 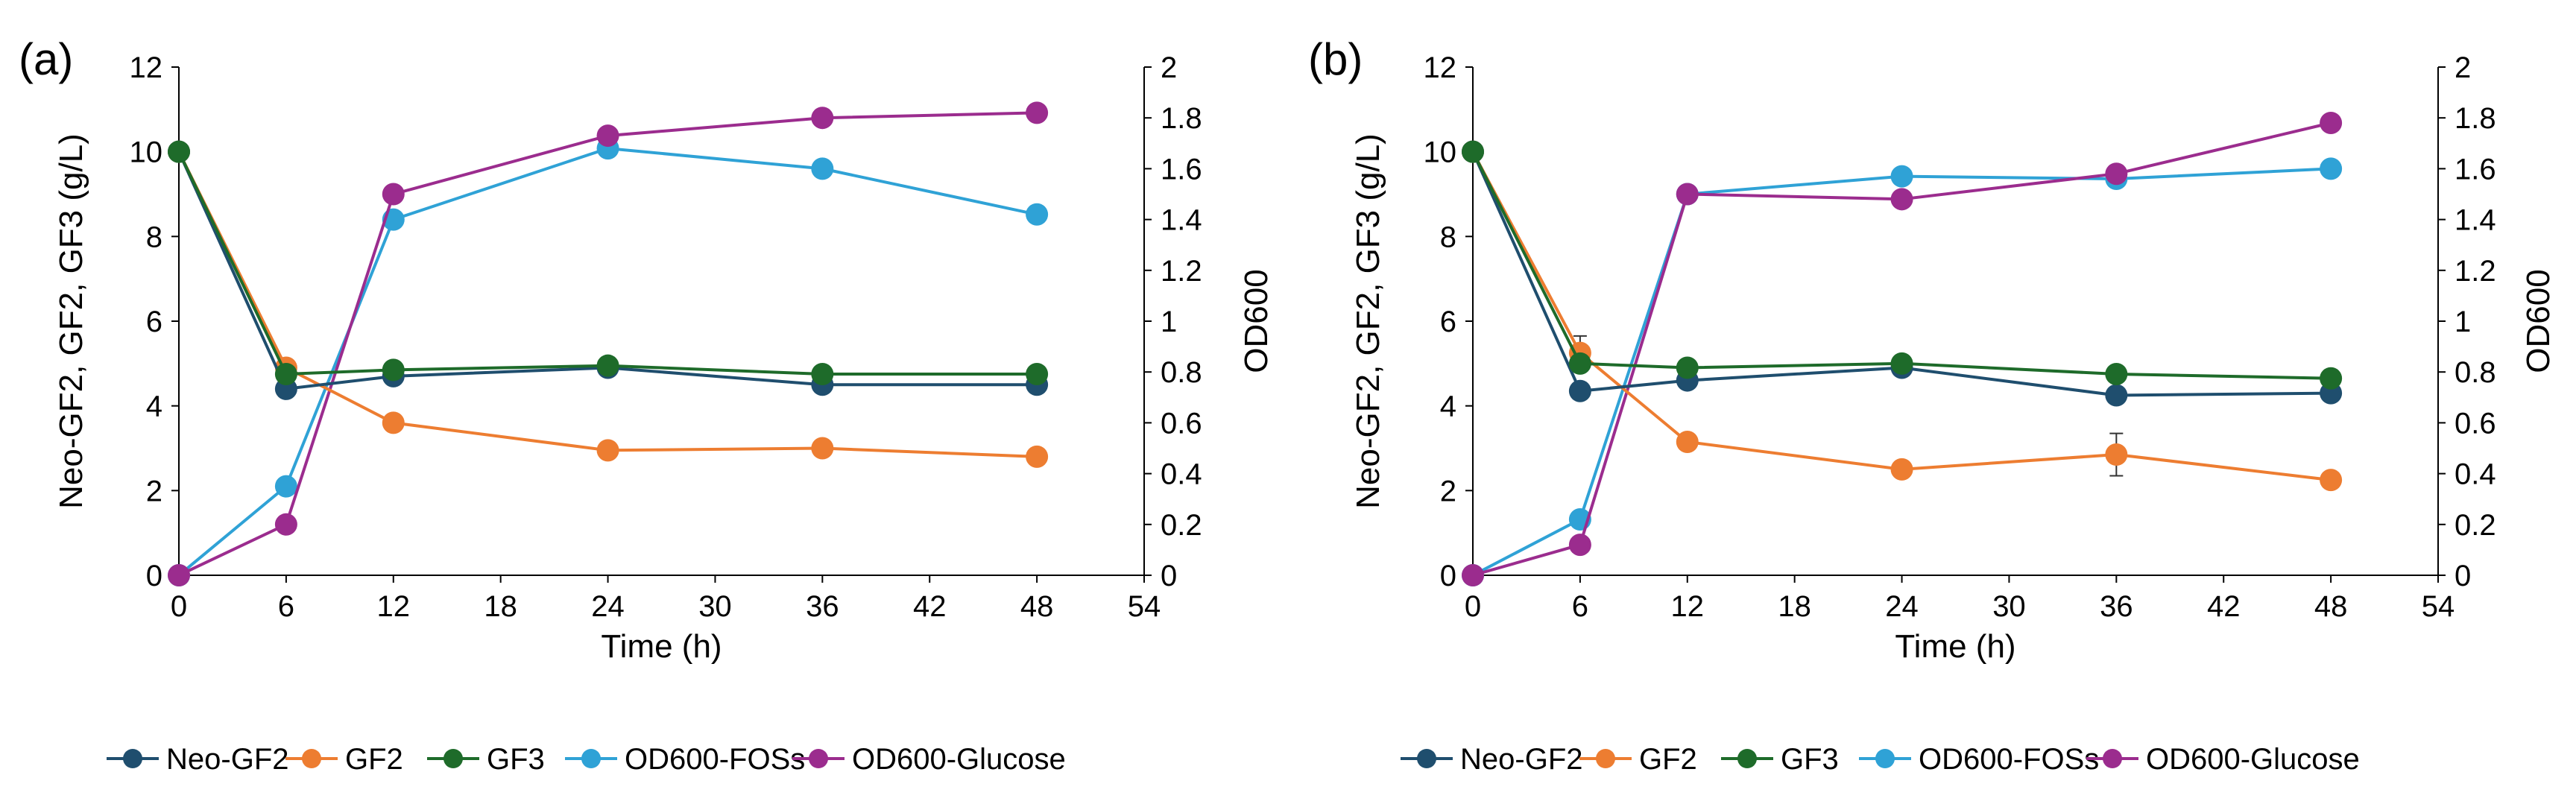 What do you see at coordinates (1181, 169) in the screenshot?
I see `y2-tick-label: 1.6` at bounding box center [1181, 169].